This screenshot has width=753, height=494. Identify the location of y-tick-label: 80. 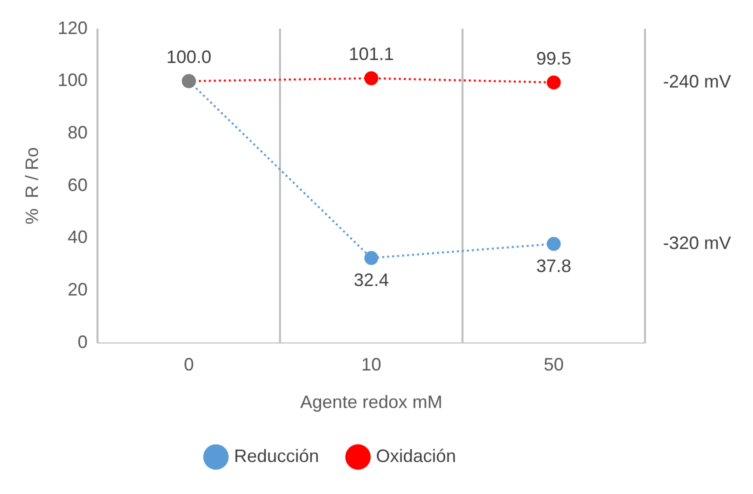
(78, 132).